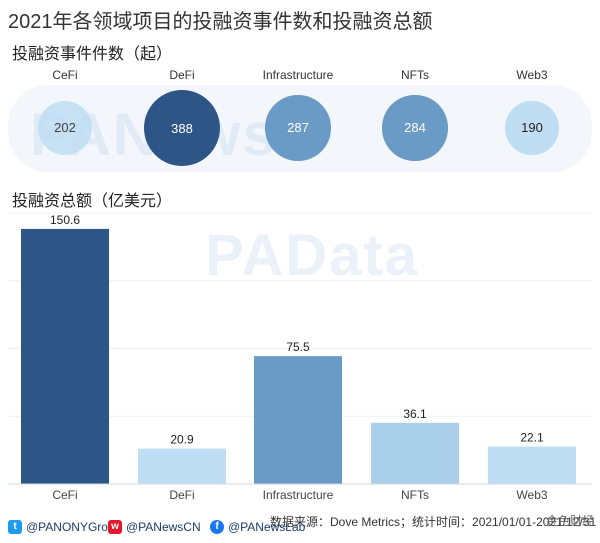  What do you see at coordinates (115, 527) in the screenshot?
I see `weibo-icon: w` at bounding box center [115, 527].